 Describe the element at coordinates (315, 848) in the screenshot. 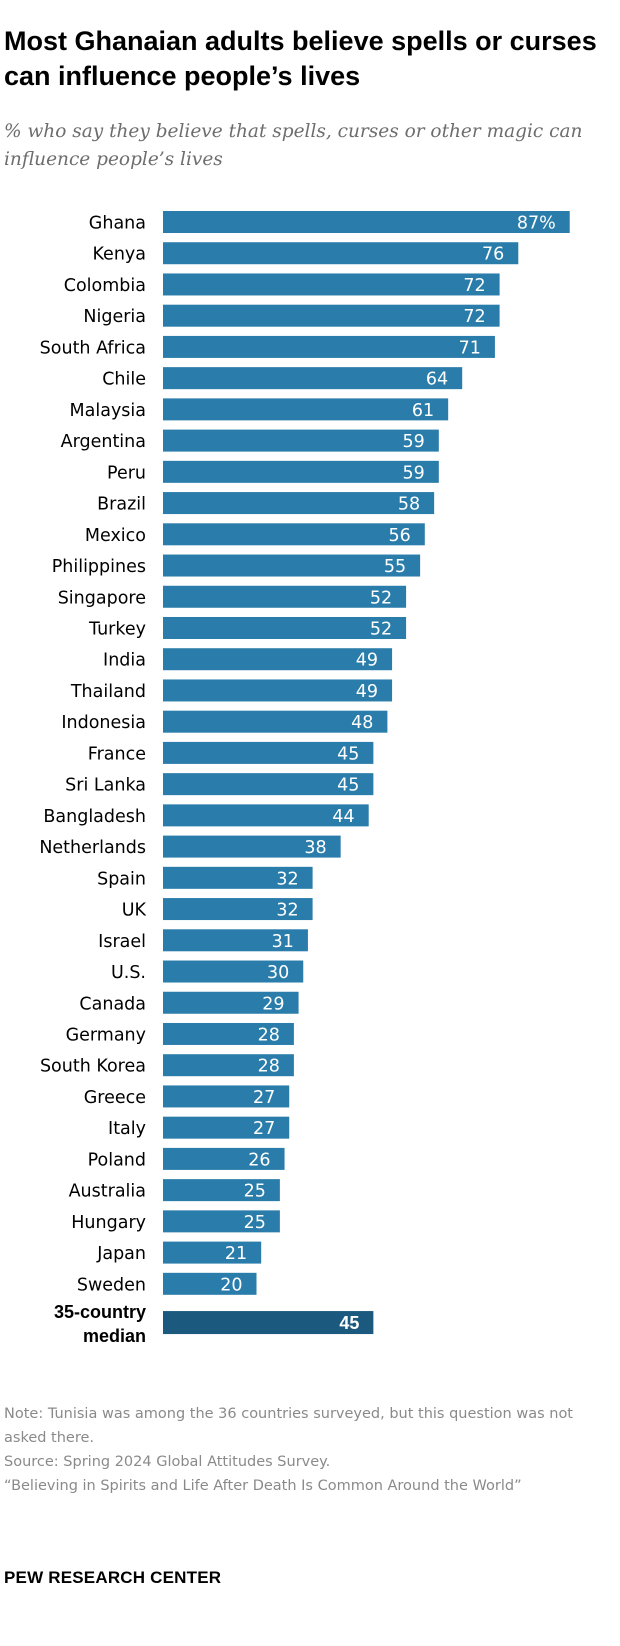

I see `value-label: 38` at that location.